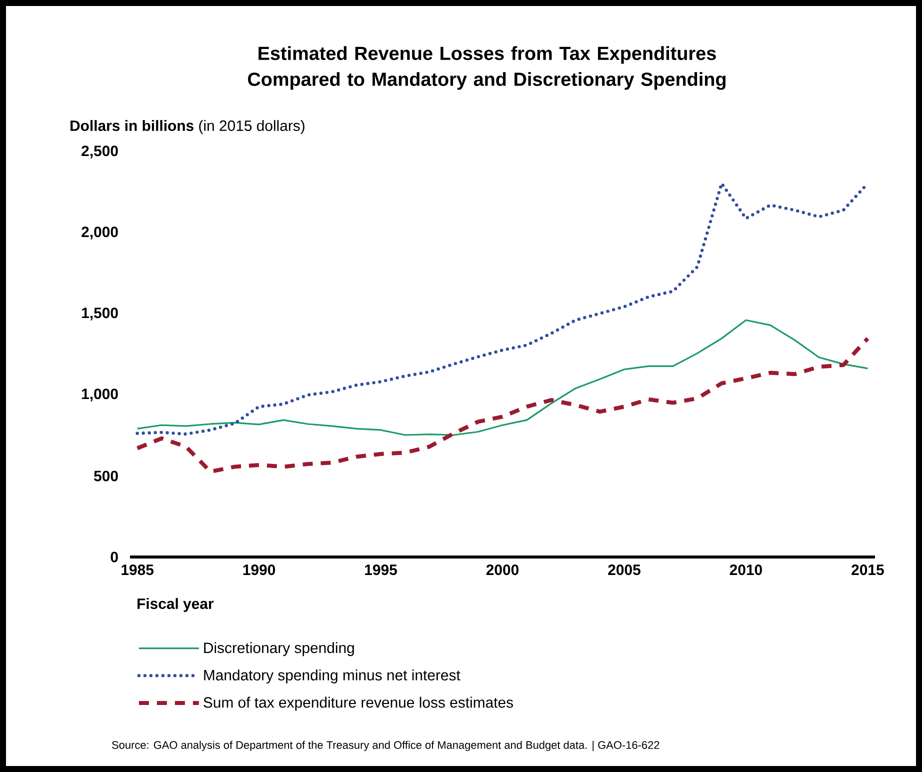 This screenshot has width=922, height=772. I want to click on legend-label: Sum of tax expenditure revenue loss estimates, so click(358, 703).